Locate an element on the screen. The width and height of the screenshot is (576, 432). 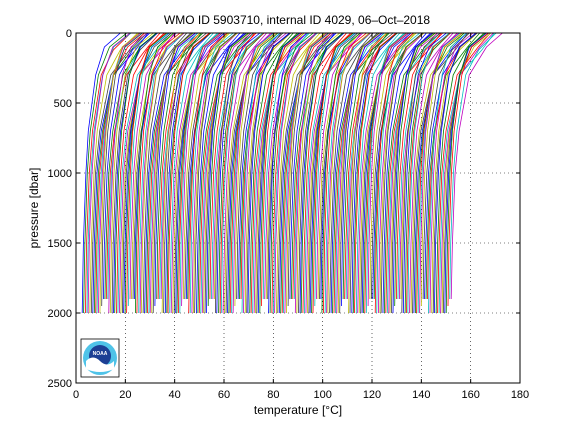
x-tick-label: 140 is located at coordinates (421, 395).